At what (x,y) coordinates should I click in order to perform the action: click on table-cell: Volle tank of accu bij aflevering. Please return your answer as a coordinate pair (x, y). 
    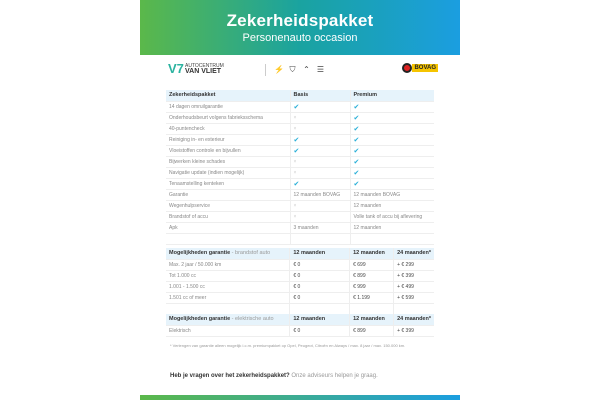
    Looking at the image, I should click on (391, 217).